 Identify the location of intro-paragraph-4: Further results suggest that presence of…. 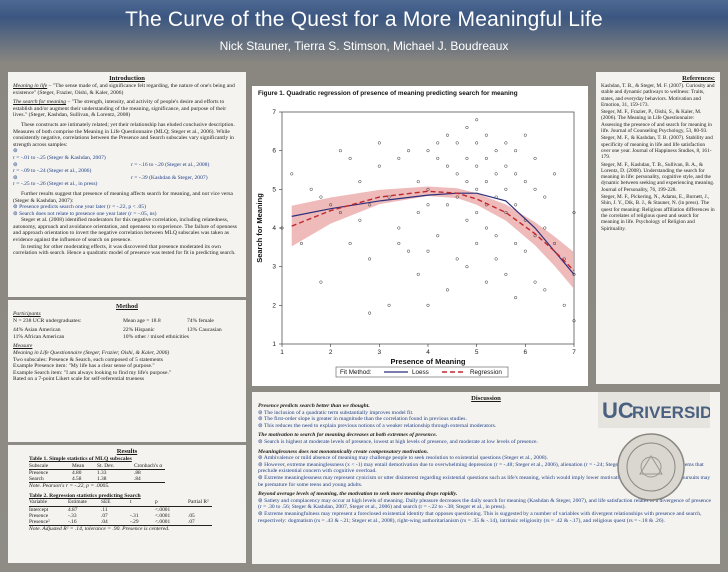
(123, 197).